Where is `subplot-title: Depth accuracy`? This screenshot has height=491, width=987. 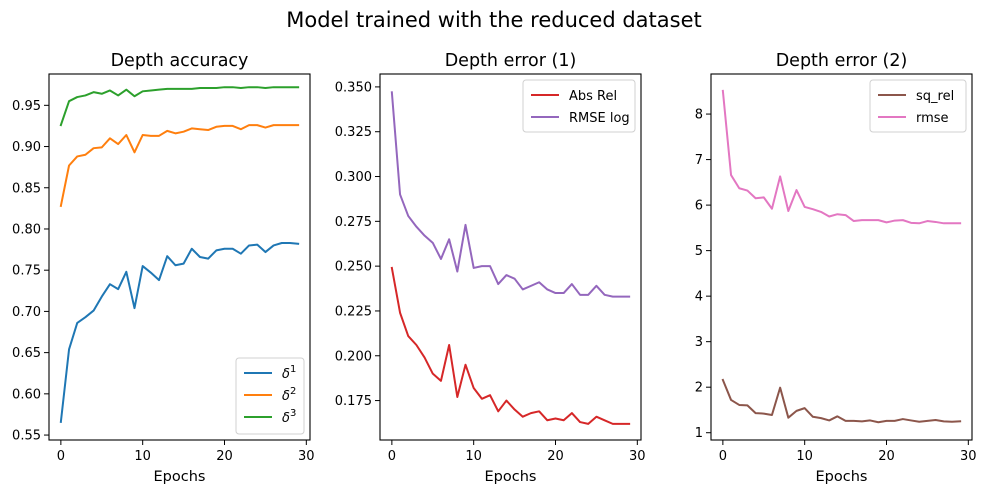
subplot-title: Depth accuracy is located at coordinates (180, 61).